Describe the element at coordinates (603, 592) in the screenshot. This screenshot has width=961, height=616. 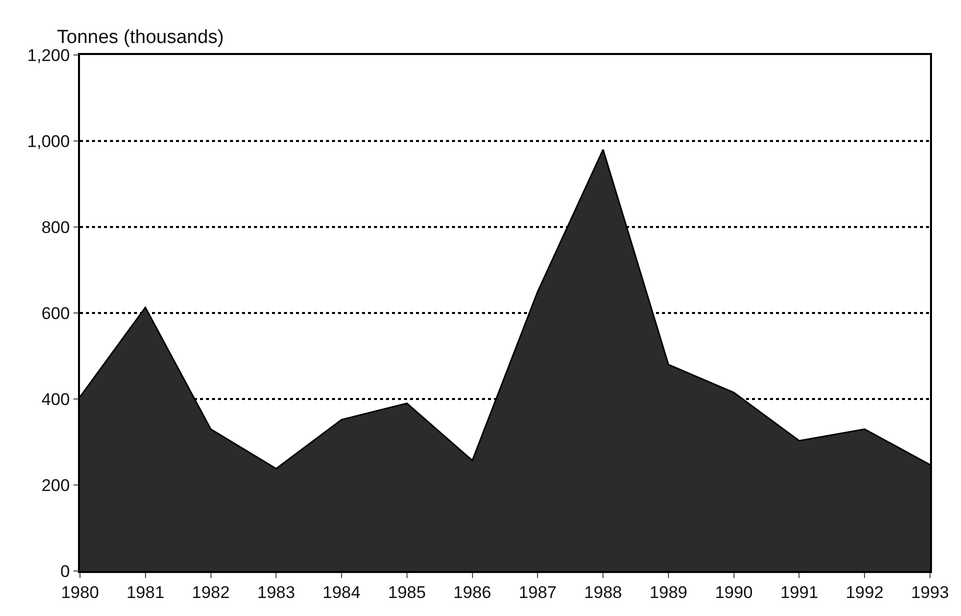
I see `x-tick-label: 1988` at that location.